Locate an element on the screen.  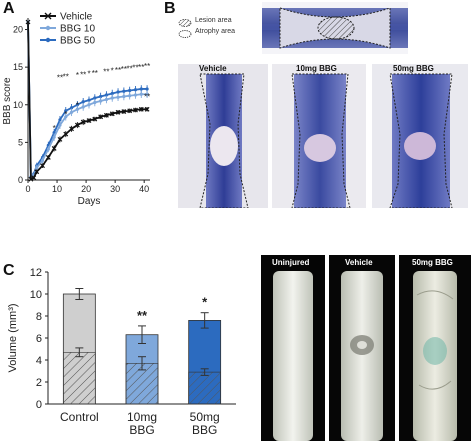
category-label: 50mg BBG is located at coordinates (205, 423).